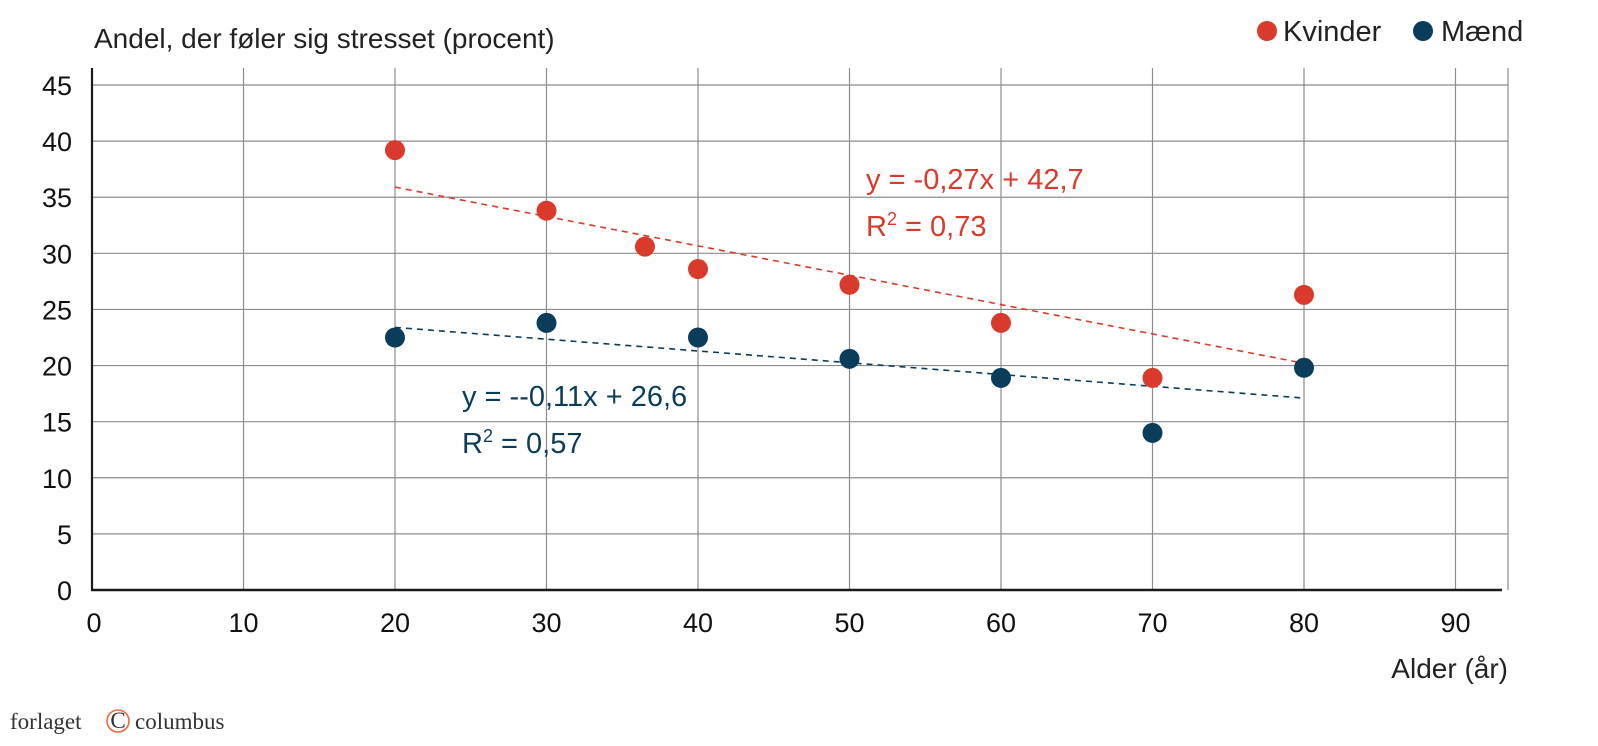  What do you see at coordinates (57, 142) in the screenshot?
I see `y-tick-label: 40` at bounding box center [57, 142].